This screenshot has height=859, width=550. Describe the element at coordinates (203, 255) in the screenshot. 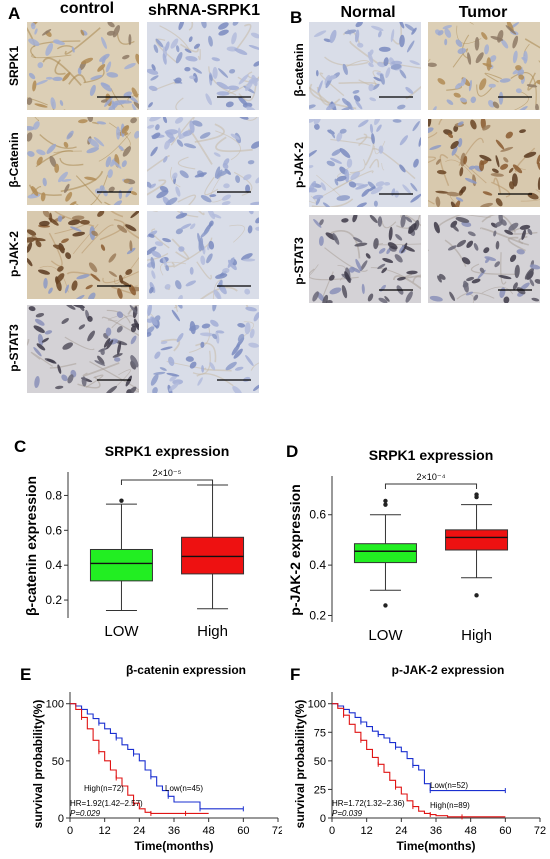

I see `micrograph-a-shrna-p-jak2` at that location.